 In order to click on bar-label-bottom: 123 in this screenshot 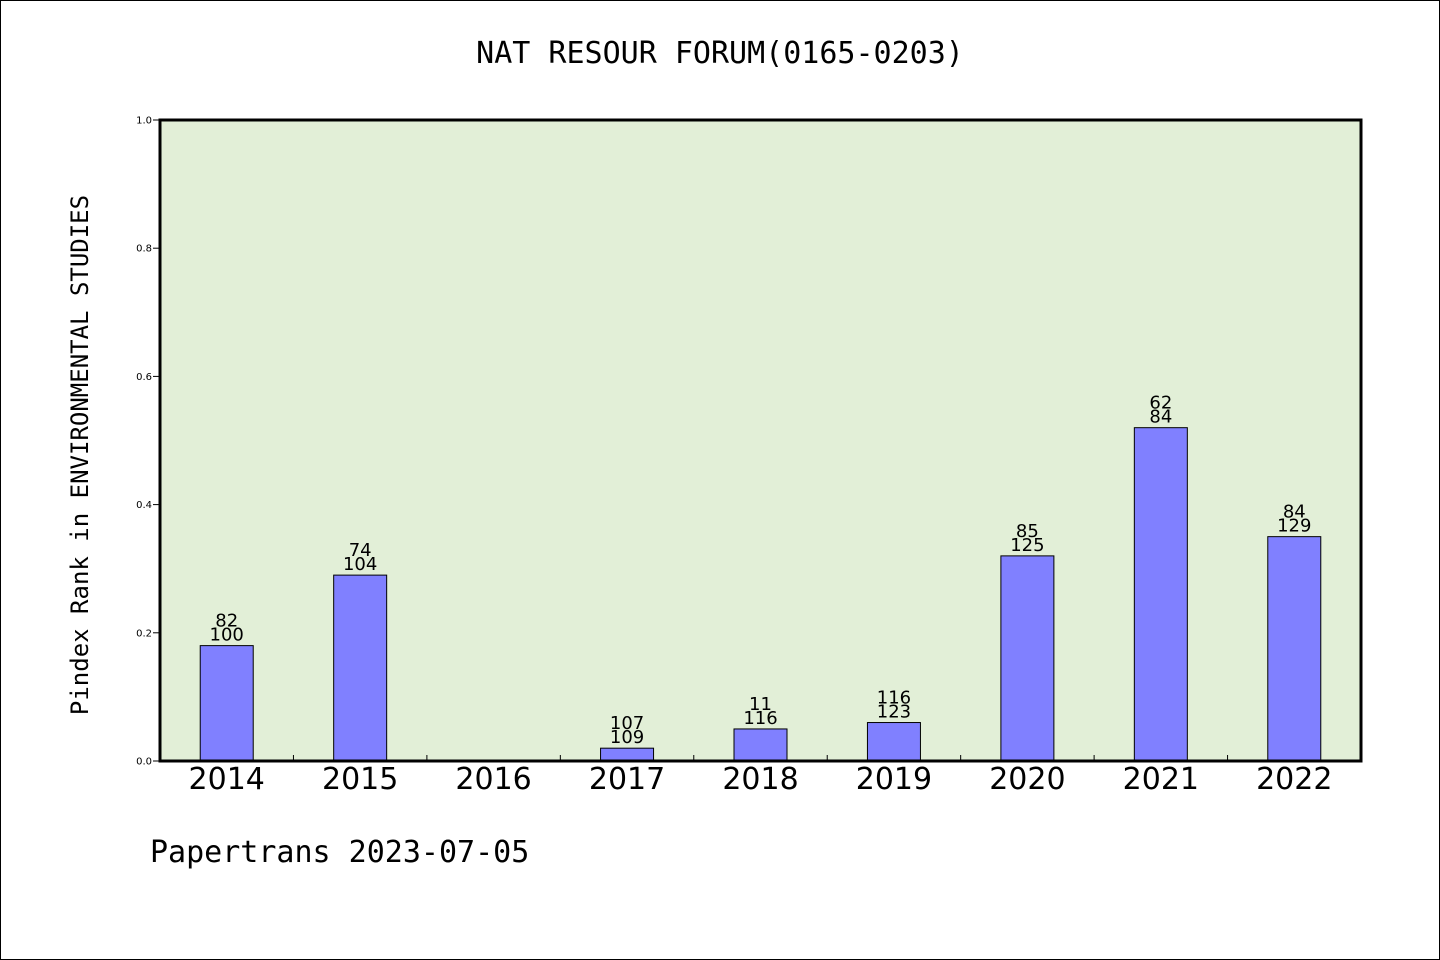, I will do `click(894, 712)`.